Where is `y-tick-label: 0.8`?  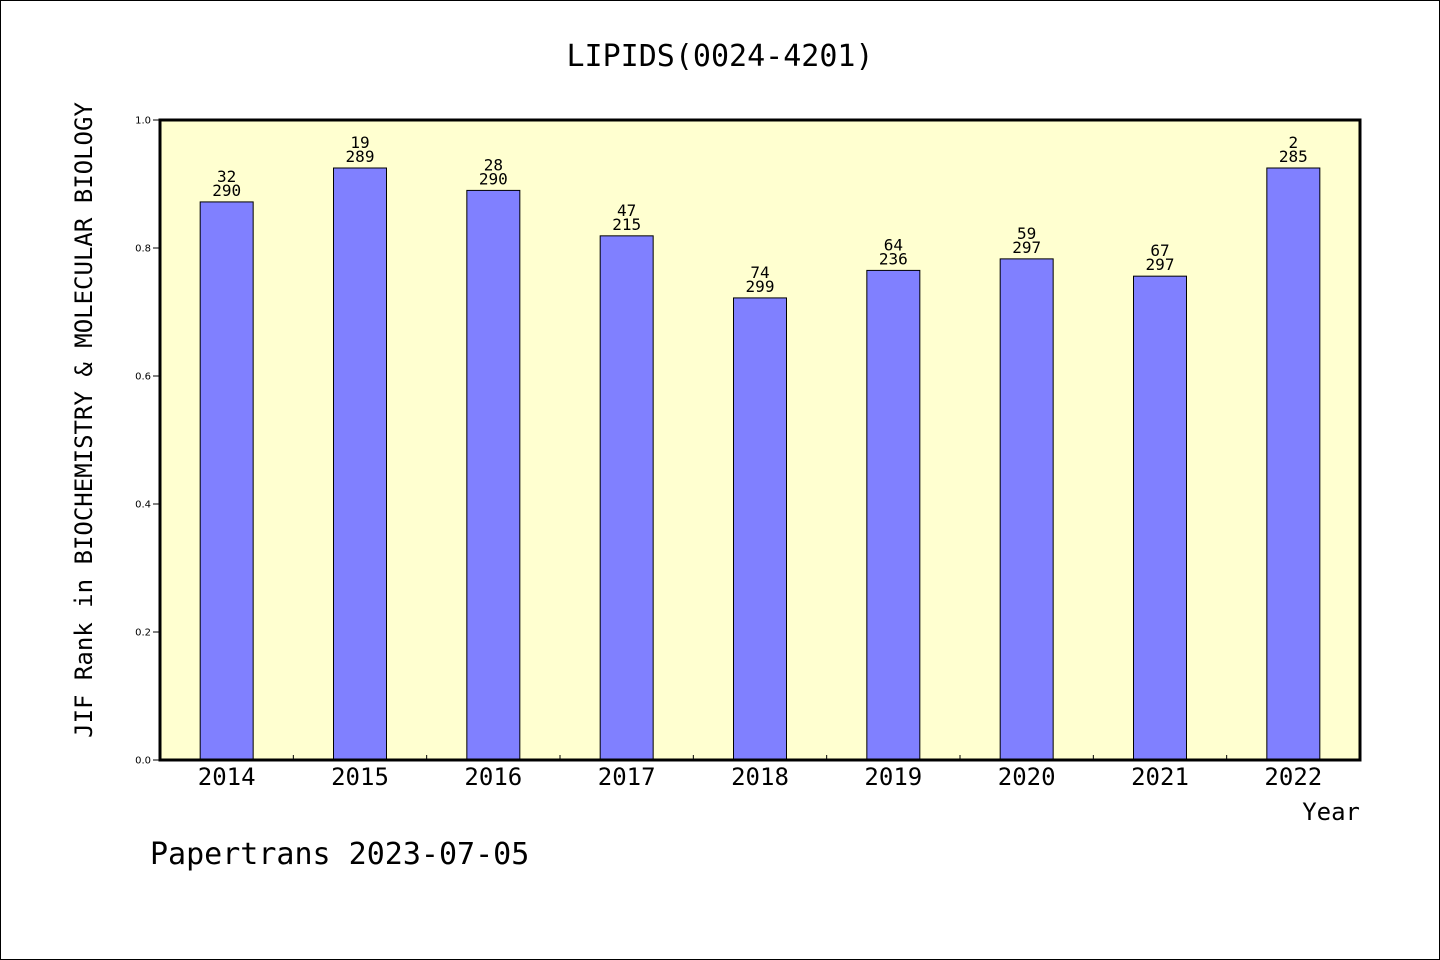 y-tick-label: 0.8 is located at coordinates (143, 249).